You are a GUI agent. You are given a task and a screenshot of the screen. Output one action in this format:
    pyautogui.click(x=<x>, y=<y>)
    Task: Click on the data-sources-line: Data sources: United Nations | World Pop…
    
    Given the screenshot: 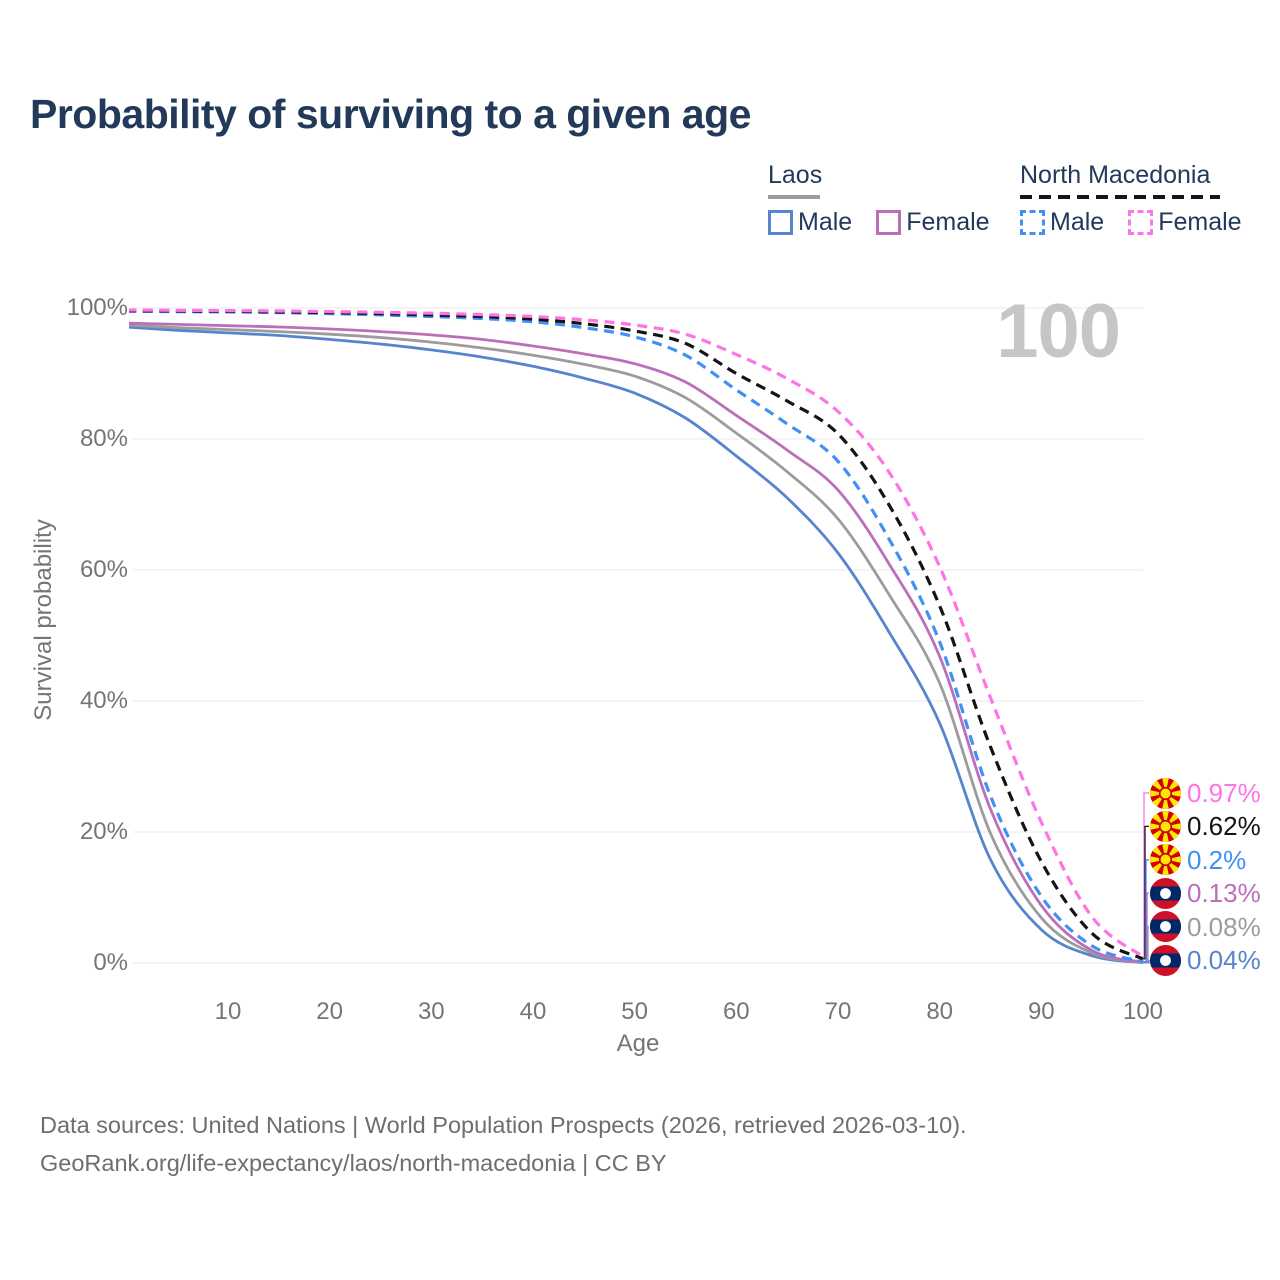 What is the action you would take?
    pyautogui.click(x=503, y=1125)
    